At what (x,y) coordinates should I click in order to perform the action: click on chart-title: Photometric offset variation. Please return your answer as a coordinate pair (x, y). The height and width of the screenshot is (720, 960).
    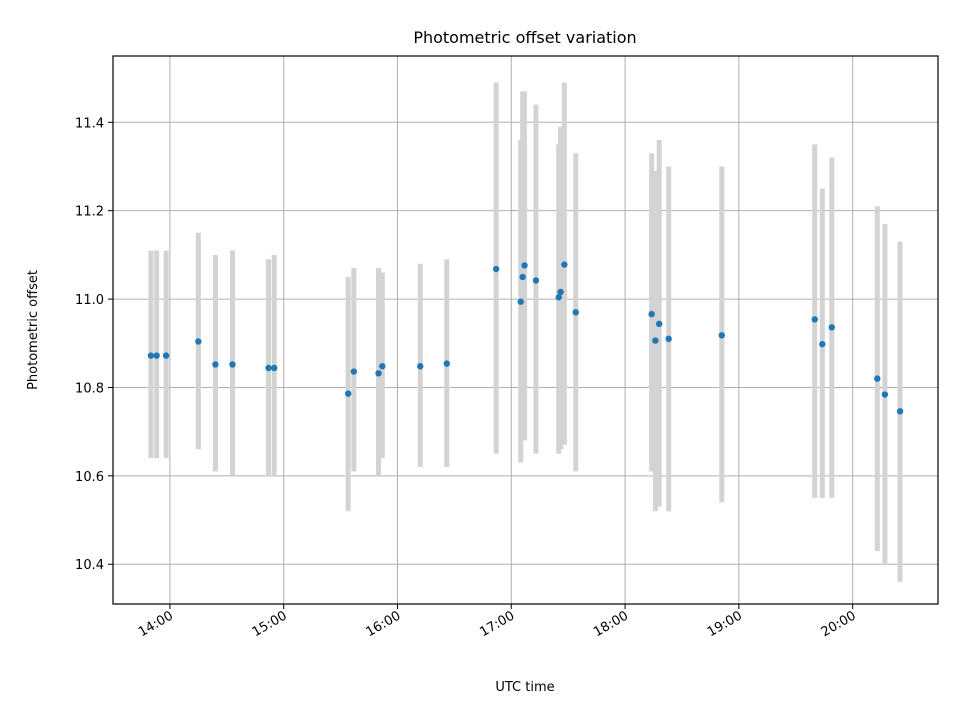
    Looking at the image, I should click on (524, 37).